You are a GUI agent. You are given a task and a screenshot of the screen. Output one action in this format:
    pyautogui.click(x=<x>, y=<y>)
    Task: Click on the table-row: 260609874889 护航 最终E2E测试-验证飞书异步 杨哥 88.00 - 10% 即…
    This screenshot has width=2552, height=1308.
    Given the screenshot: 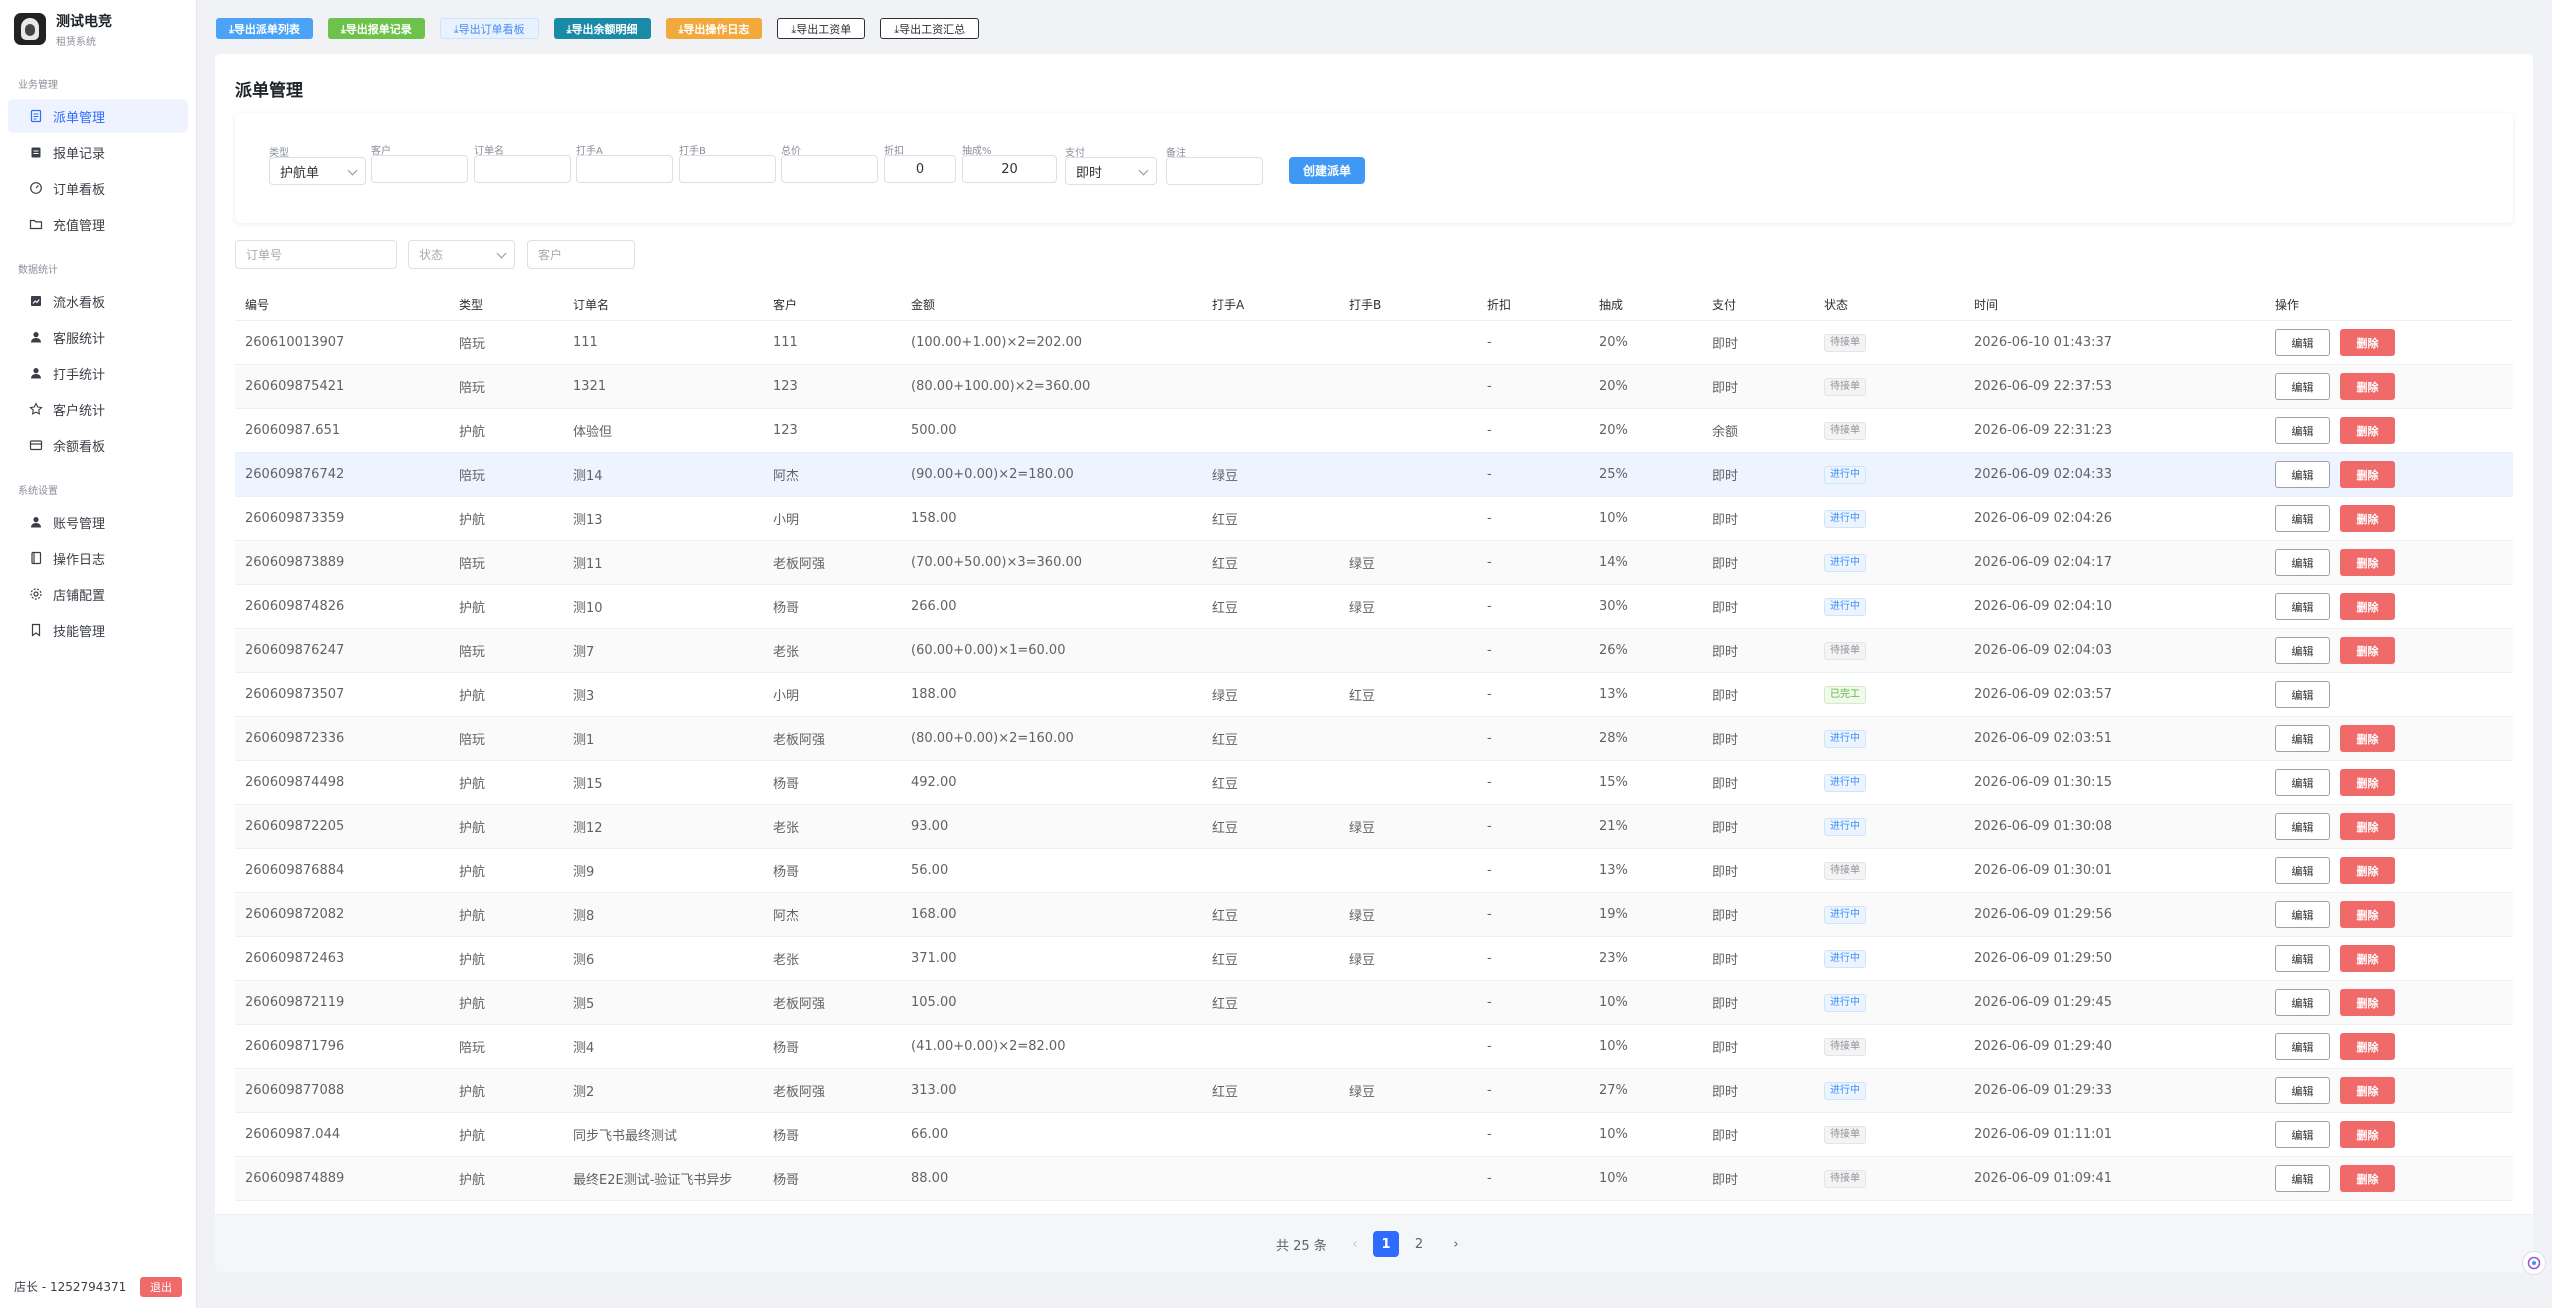 What is the action you would take?
    pyautogui.click(x=1374, y=1179)
    